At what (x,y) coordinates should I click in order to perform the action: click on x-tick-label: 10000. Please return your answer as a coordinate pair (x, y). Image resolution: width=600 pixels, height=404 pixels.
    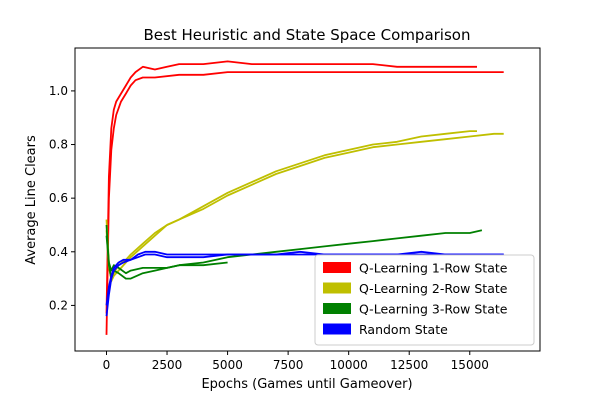
    Looking at the image, I should click on (349, 365).